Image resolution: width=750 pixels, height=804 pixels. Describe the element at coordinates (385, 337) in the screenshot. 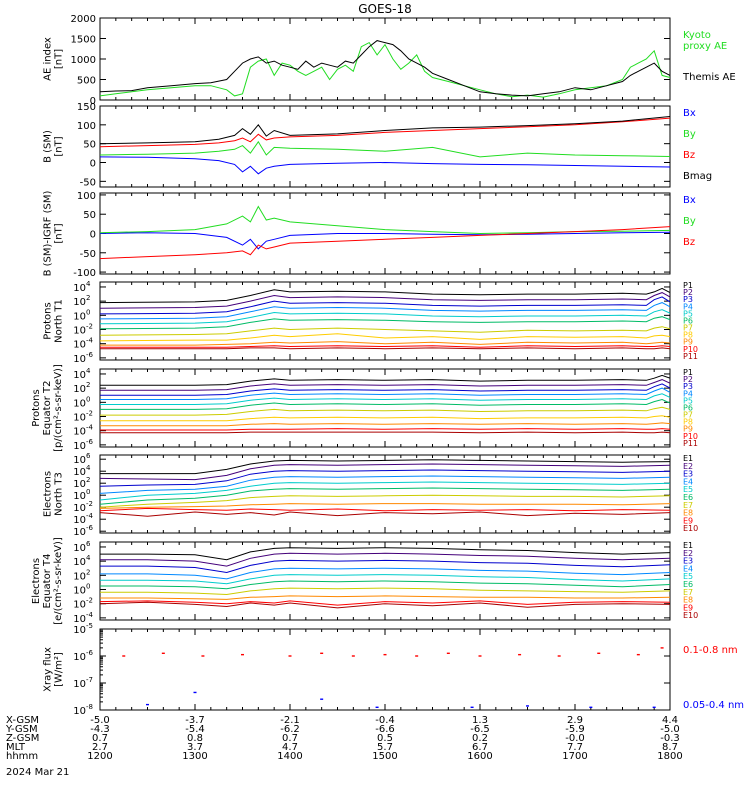

I see `series-line-P8` at that location.